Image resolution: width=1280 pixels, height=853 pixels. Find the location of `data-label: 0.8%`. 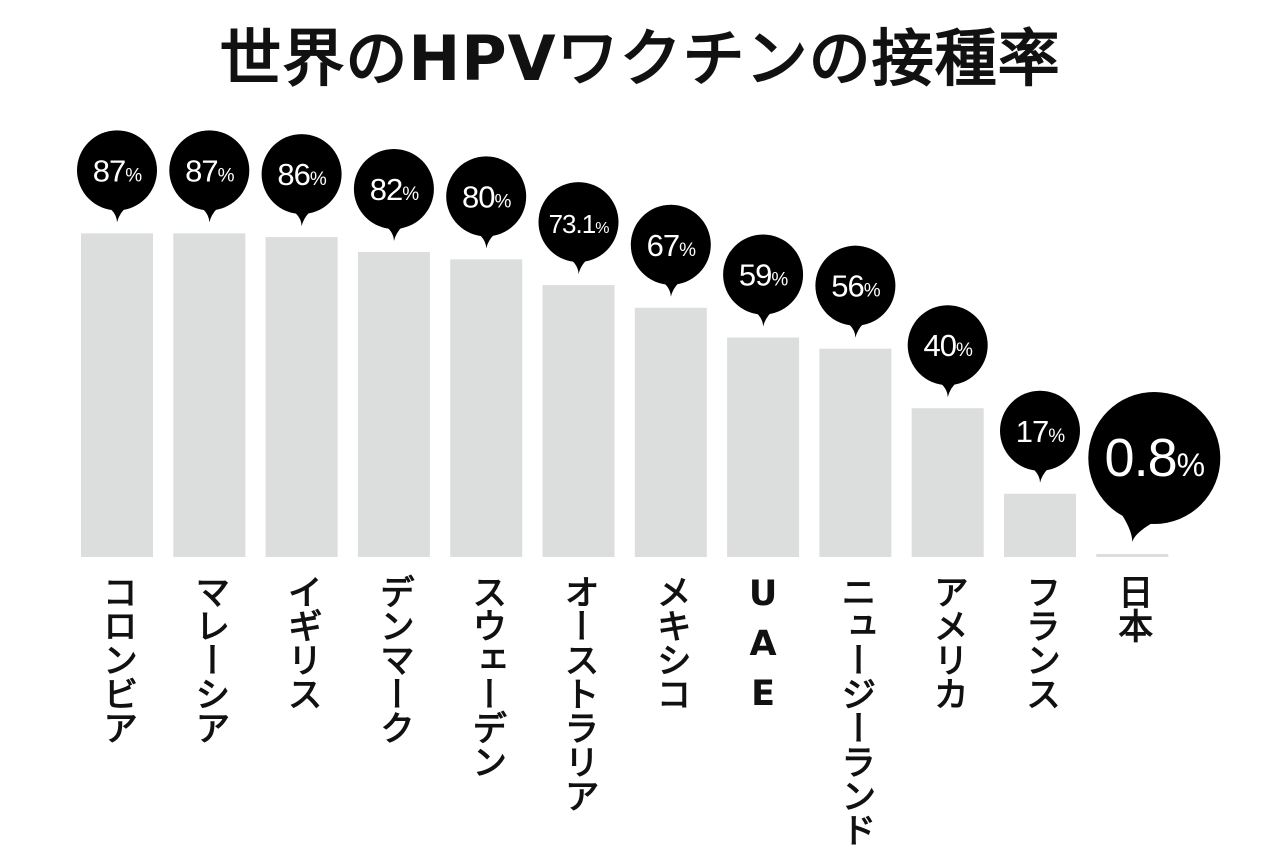

data-label: 0.8% is located at coordinates (1155, 458).